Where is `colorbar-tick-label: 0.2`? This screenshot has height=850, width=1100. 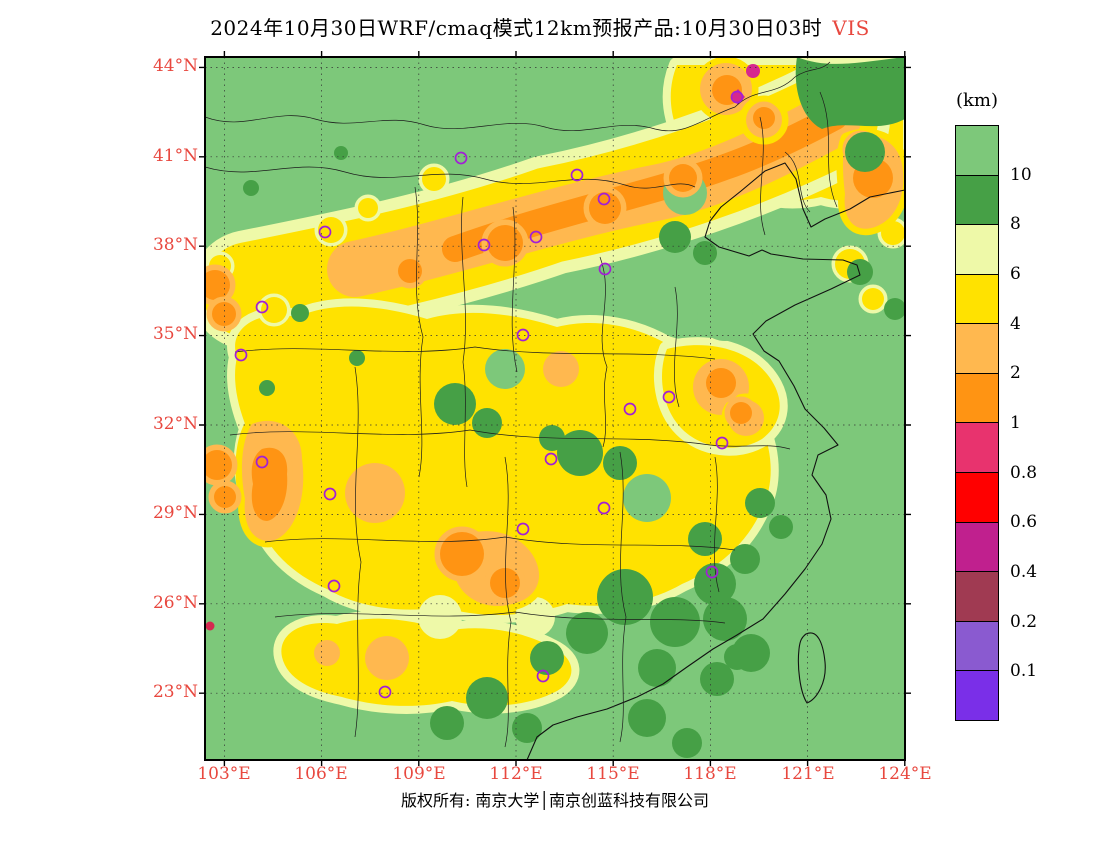
colorbar-tick-label: 0.2 is located at coordinates (1024, 622).